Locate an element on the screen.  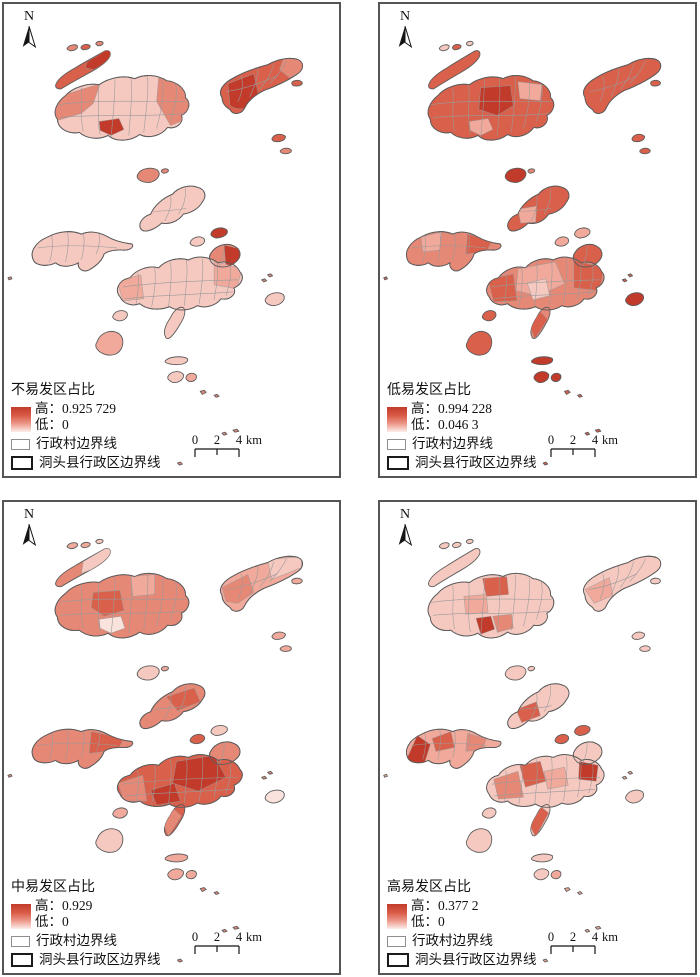
map-legend: 中易发区占比 高：0.929 低：0 行政村边界线 洞头县行政区边界线 is located at coordinates (86, 924).